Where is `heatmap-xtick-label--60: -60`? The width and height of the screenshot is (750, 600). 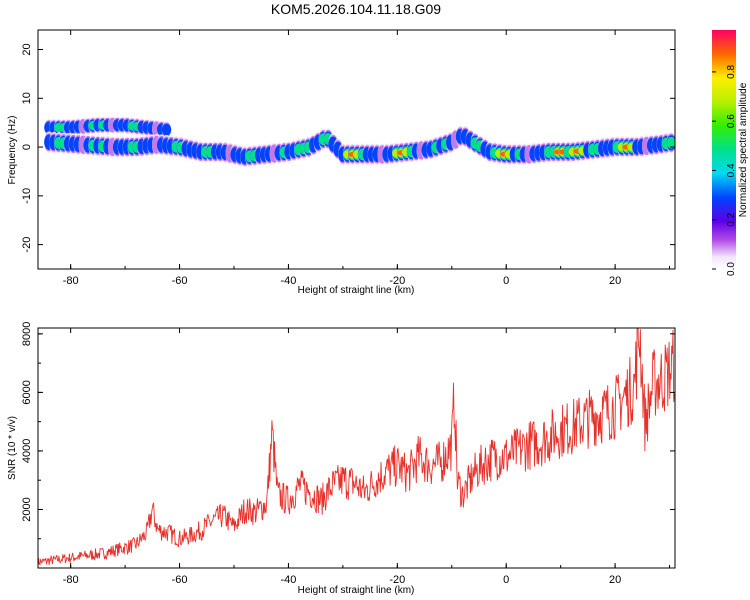 heatmap-xtick-label--60: -60 is located at coordinates (180, 281).